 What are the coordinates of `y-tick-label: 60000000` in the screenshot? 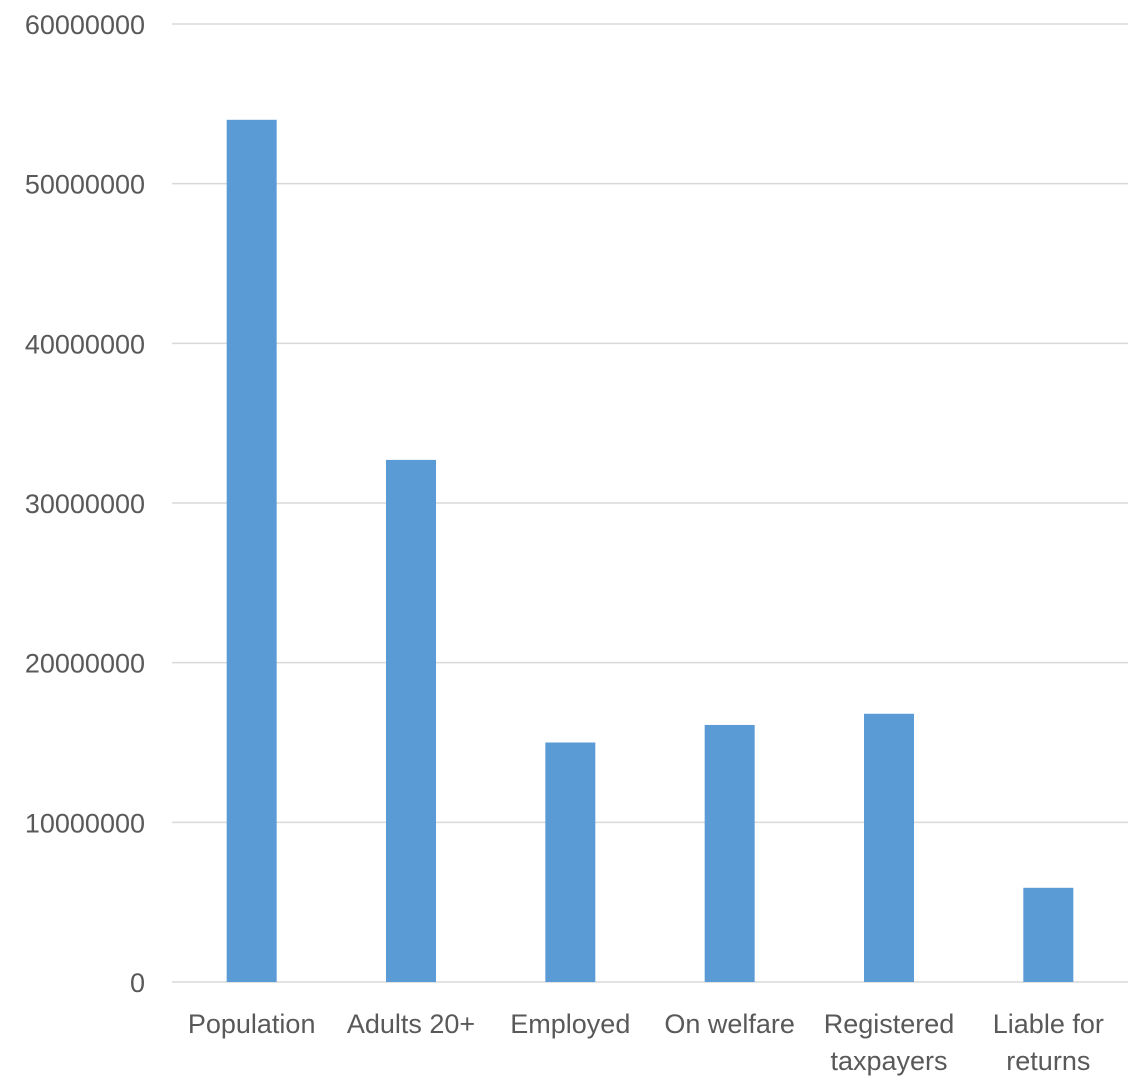 It's located at (85, 25).